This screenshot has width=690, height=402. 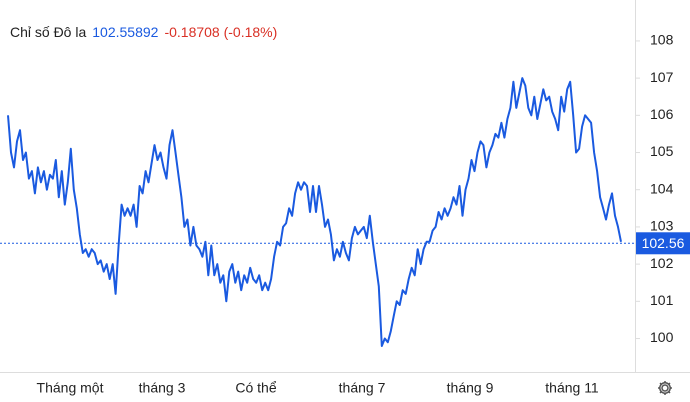 I want to click on y-tick-label: 106, so click(x=662, y=114).